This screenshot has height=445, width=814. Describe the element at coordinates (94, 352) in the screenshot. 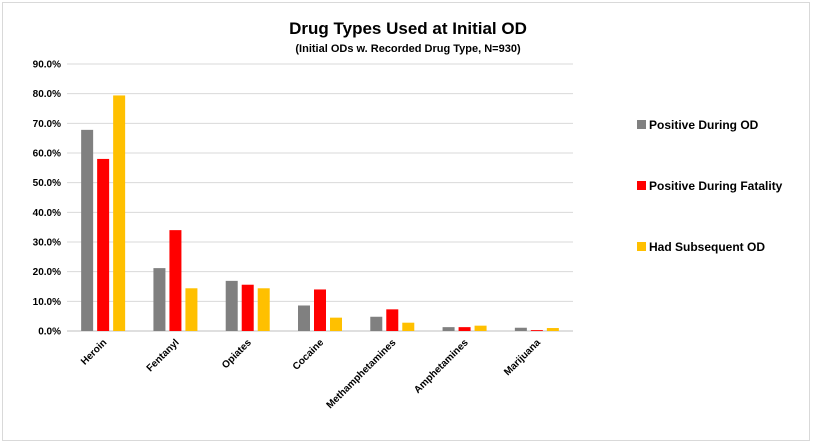

I see `x-tick-label: Heroin` at that location.